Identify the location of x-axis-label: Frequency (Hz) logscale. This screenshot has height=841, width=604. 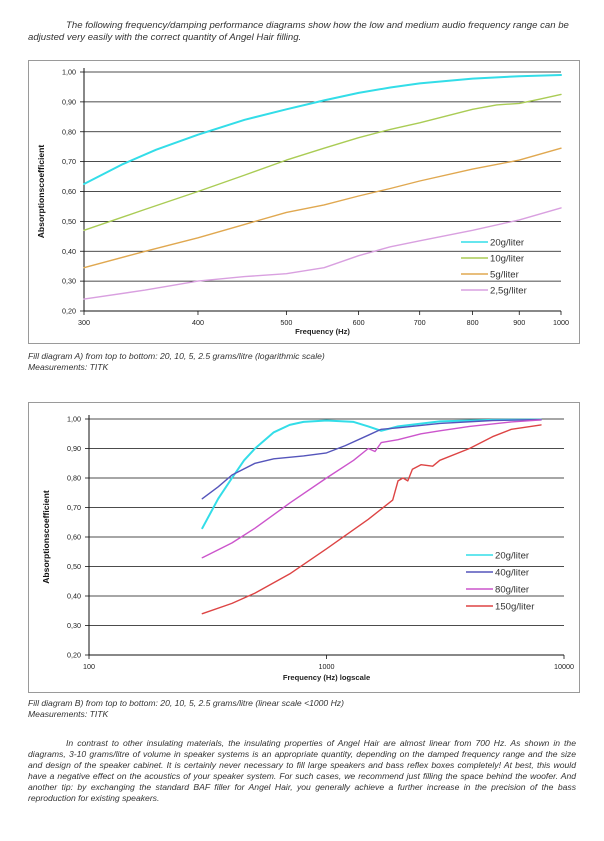
(326, 677).